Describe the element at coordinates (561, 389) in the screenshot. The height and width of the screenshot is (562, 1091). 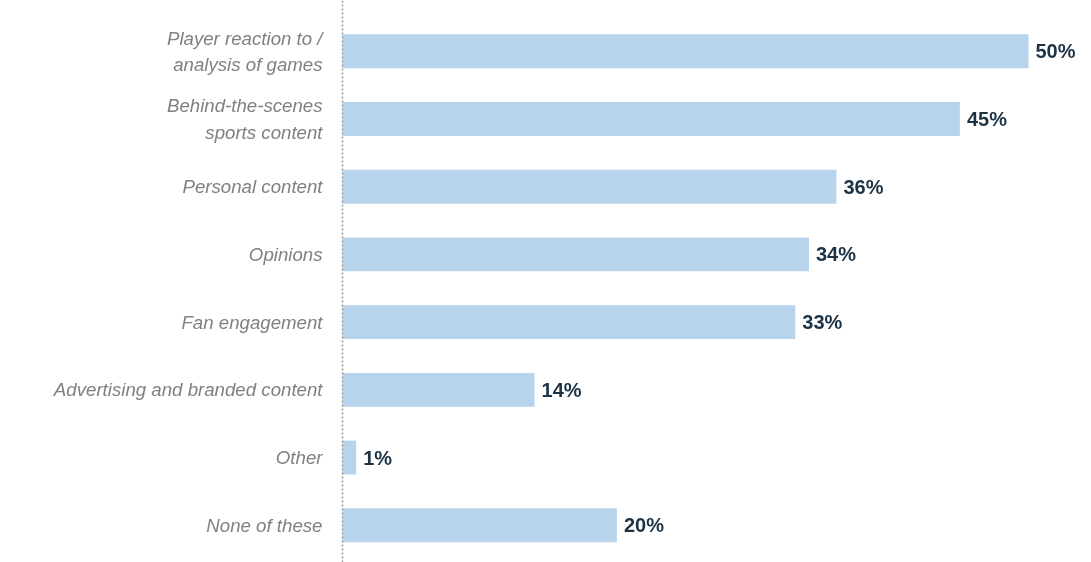
I see `data-label: 14%` at that location.